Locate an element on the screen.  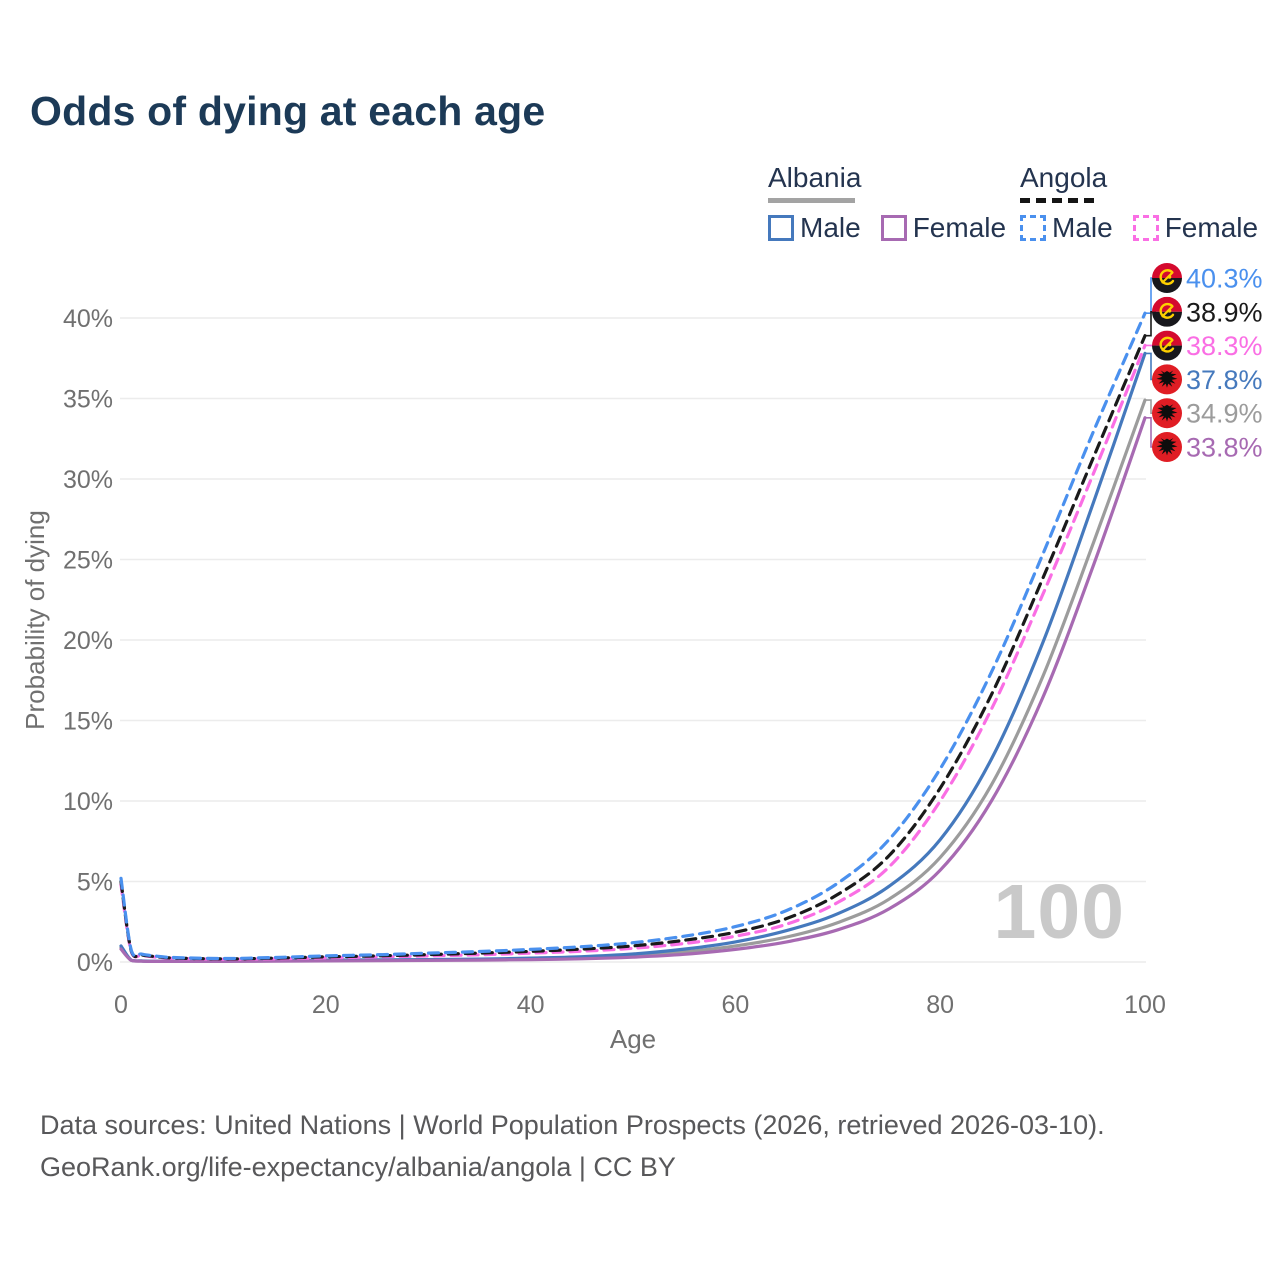
angola-male-swatch is located at coordinates (1033, 228).